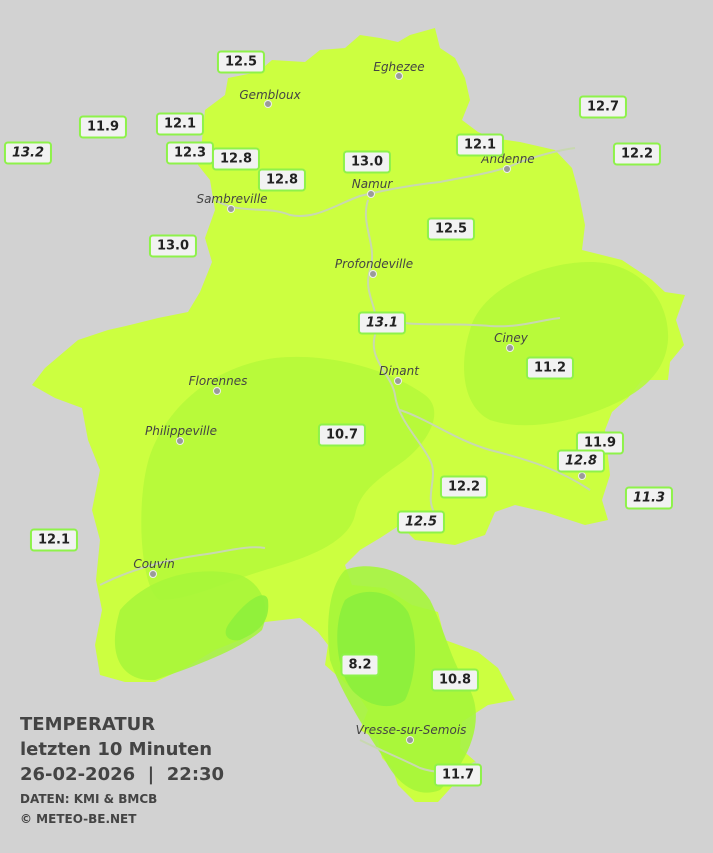 The height and width of the screenshot is (853, 713). I want to click on town-name-namur: Namur, so click(373, 184).